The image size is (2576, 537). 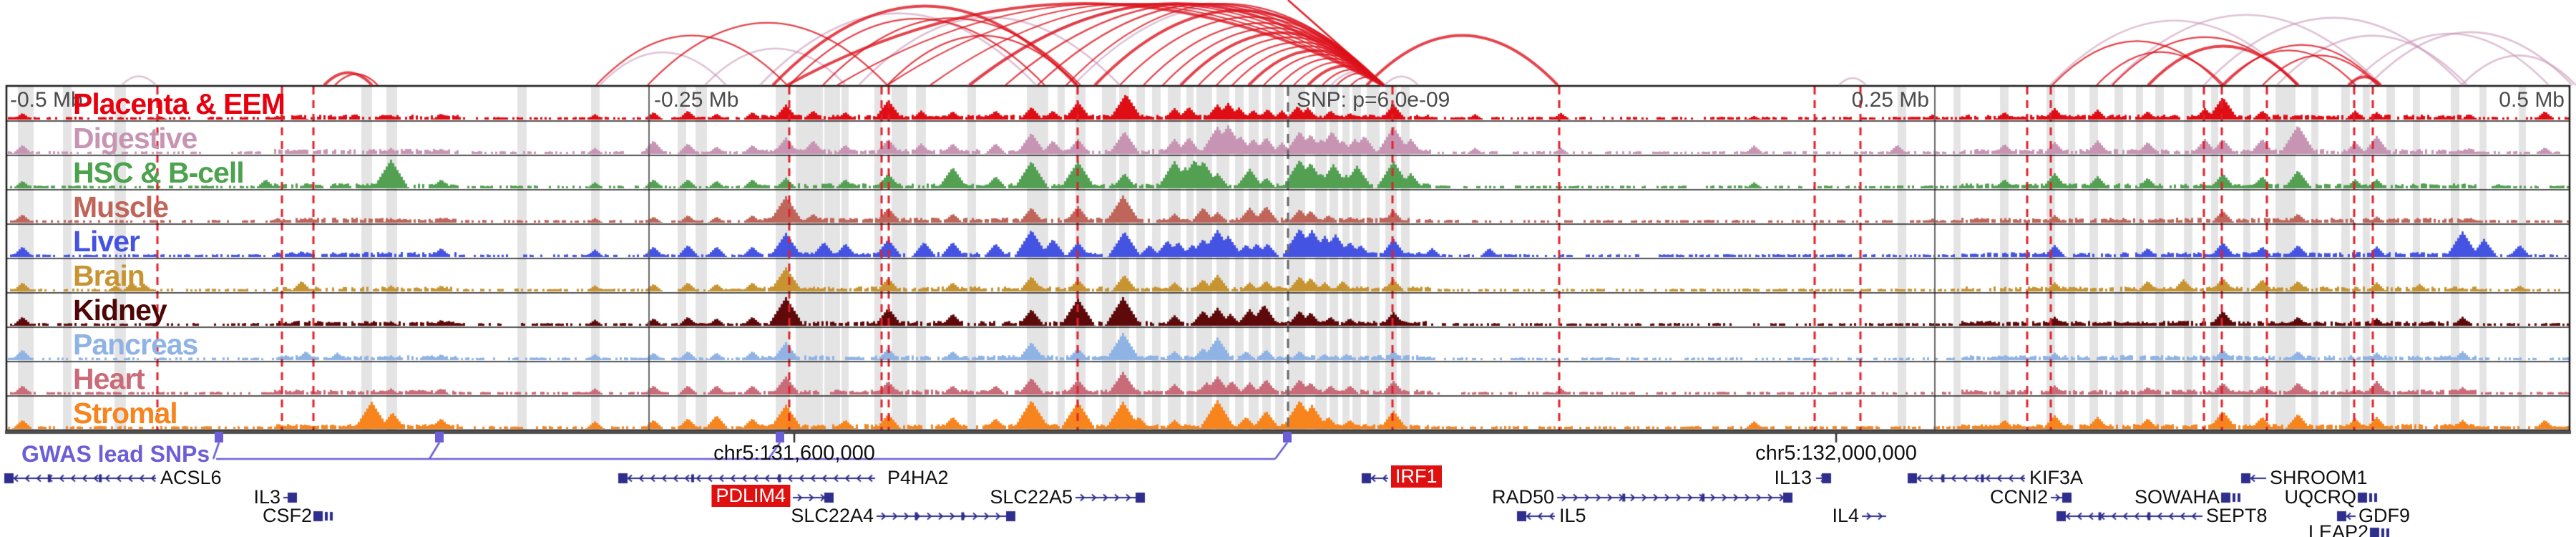 I want to click on track-label-brain: Brain, so click(x=109, y=275).